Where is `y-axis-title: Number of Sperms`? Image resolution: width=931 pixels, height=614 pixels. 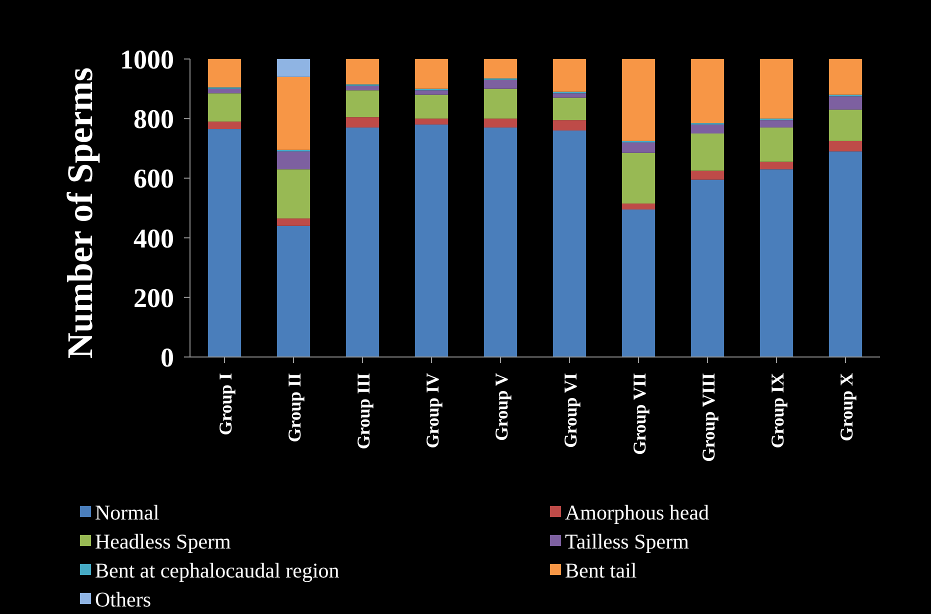 y-axis-title: Number of Sperms is located at coordinates (80, 213).